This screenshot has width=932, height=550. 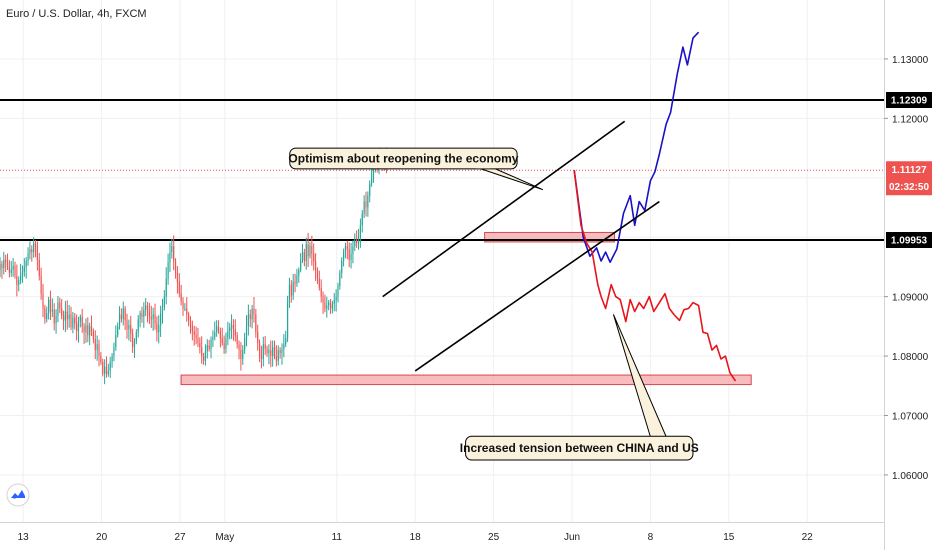 I want to click on support-zone, so click(x=466, y=380).